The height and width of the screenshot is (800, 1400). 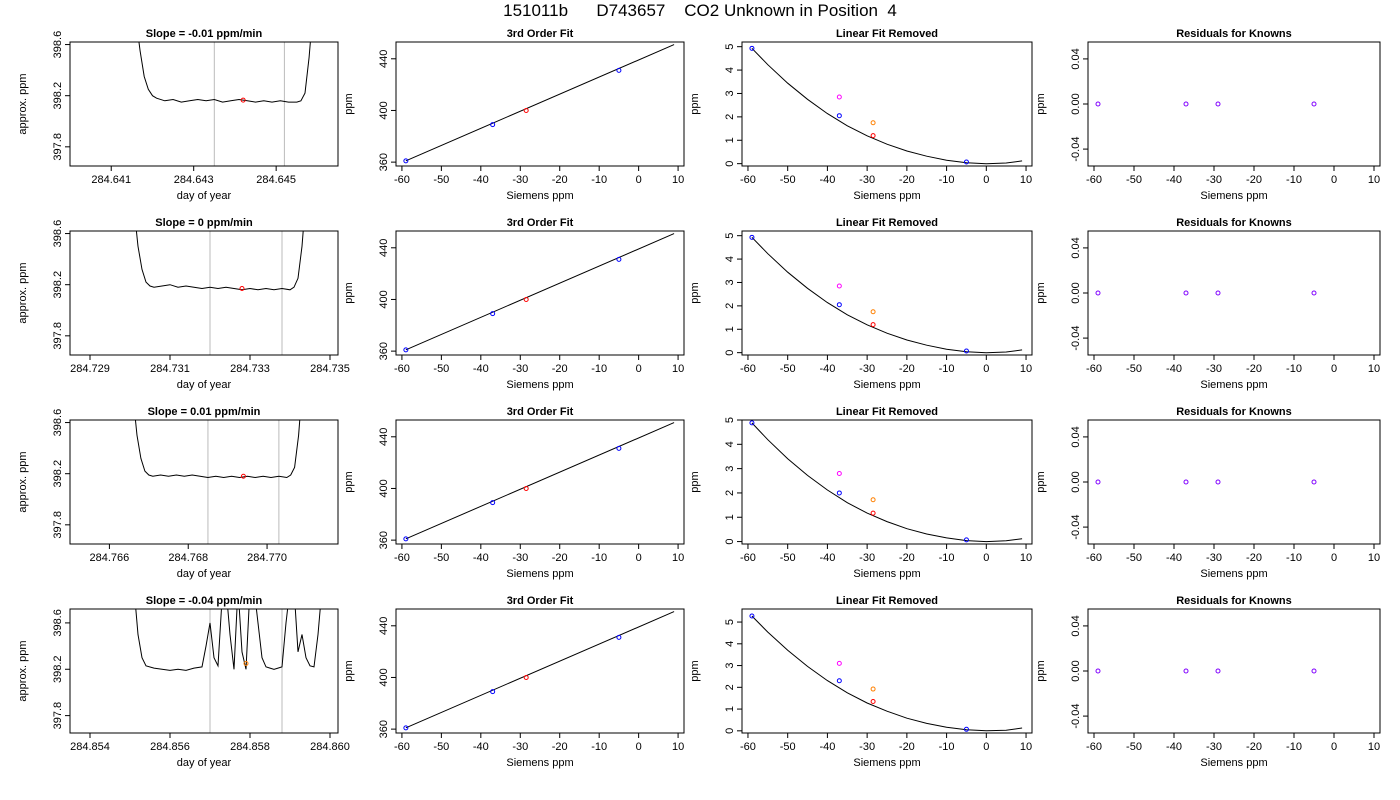 I want to click on x-tick-label: 284.856, so click(x=170, y=747).